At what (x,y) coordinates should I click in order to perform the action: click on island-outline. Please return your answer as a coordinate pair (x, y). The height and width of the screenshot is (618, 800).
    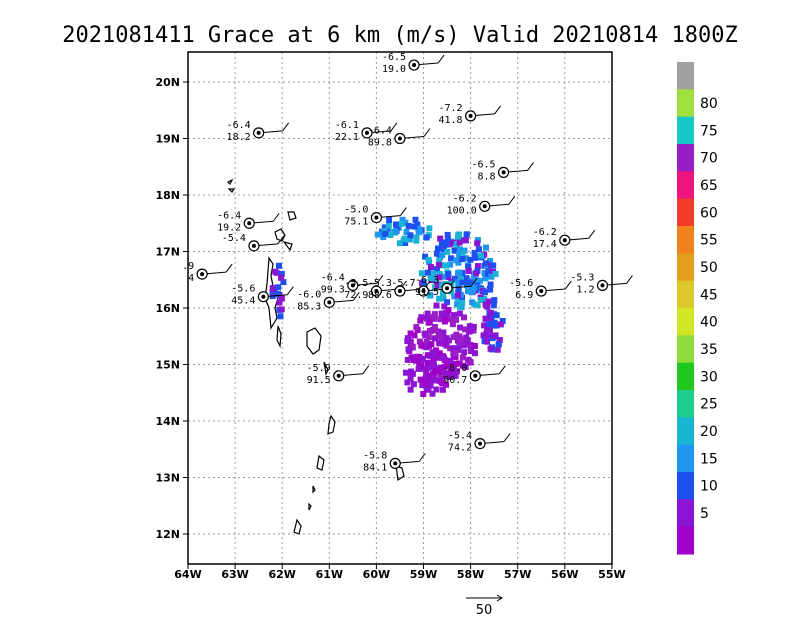
    Looking at the image, I should click on (230, 182).